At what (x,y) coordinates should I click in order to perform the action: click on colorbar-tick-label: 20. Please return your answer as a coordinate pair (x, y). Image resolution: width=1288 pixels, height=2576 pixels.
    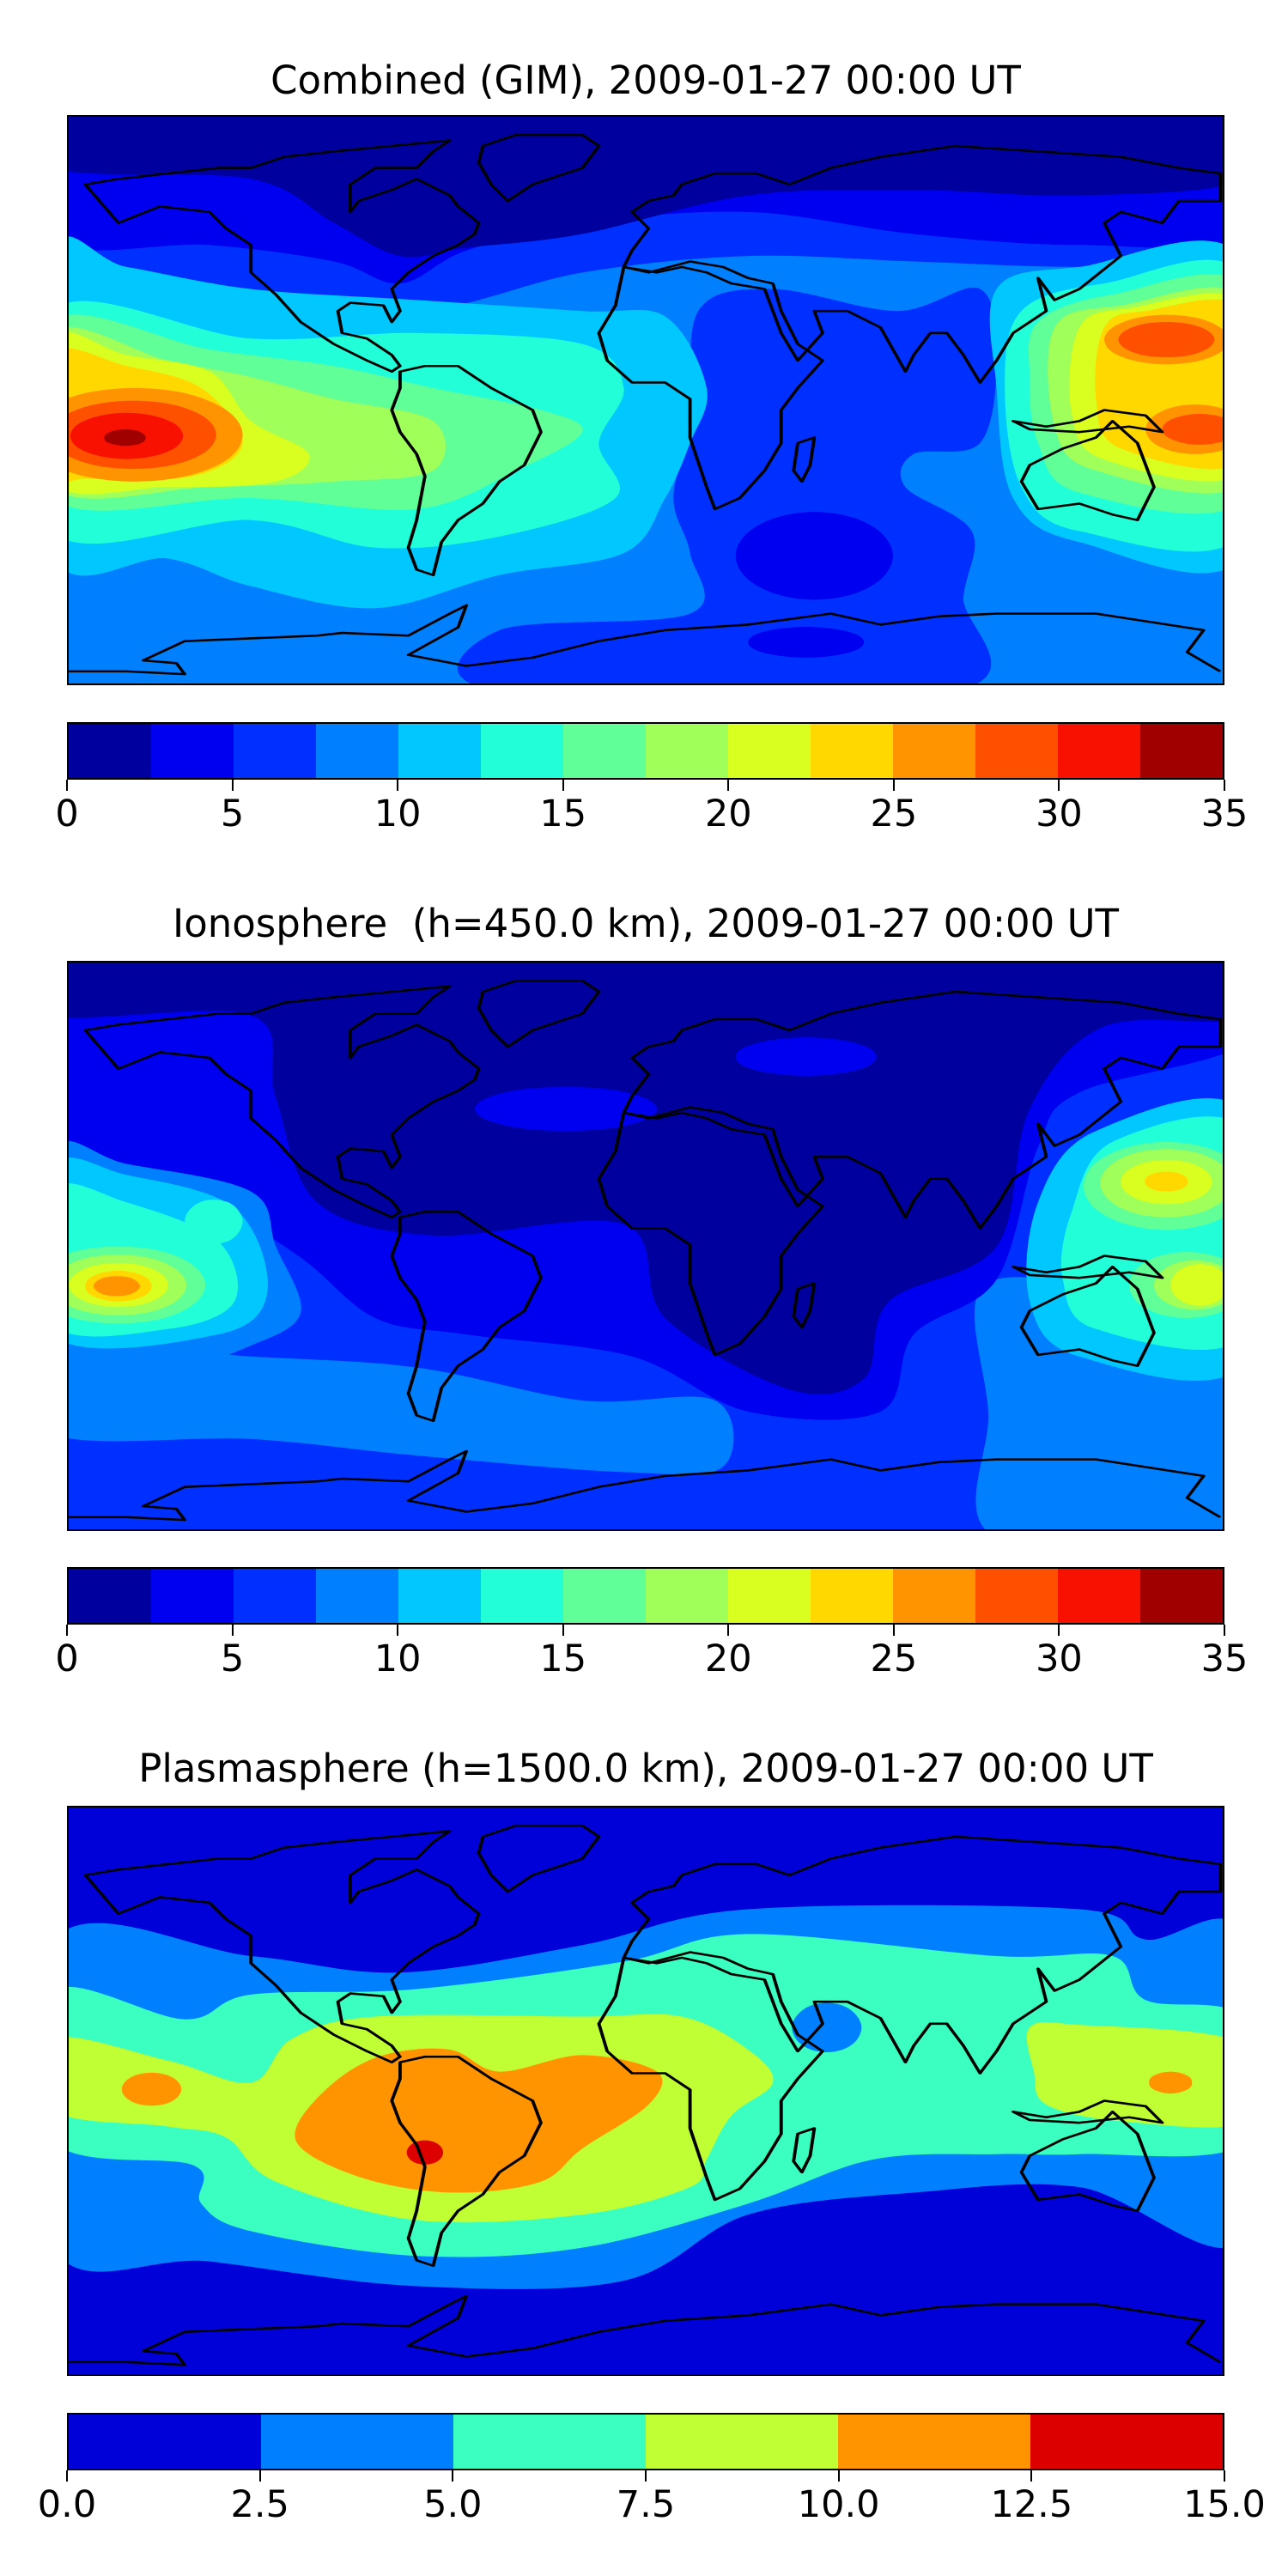
    Looking at the image, I should click on (728, 1658).